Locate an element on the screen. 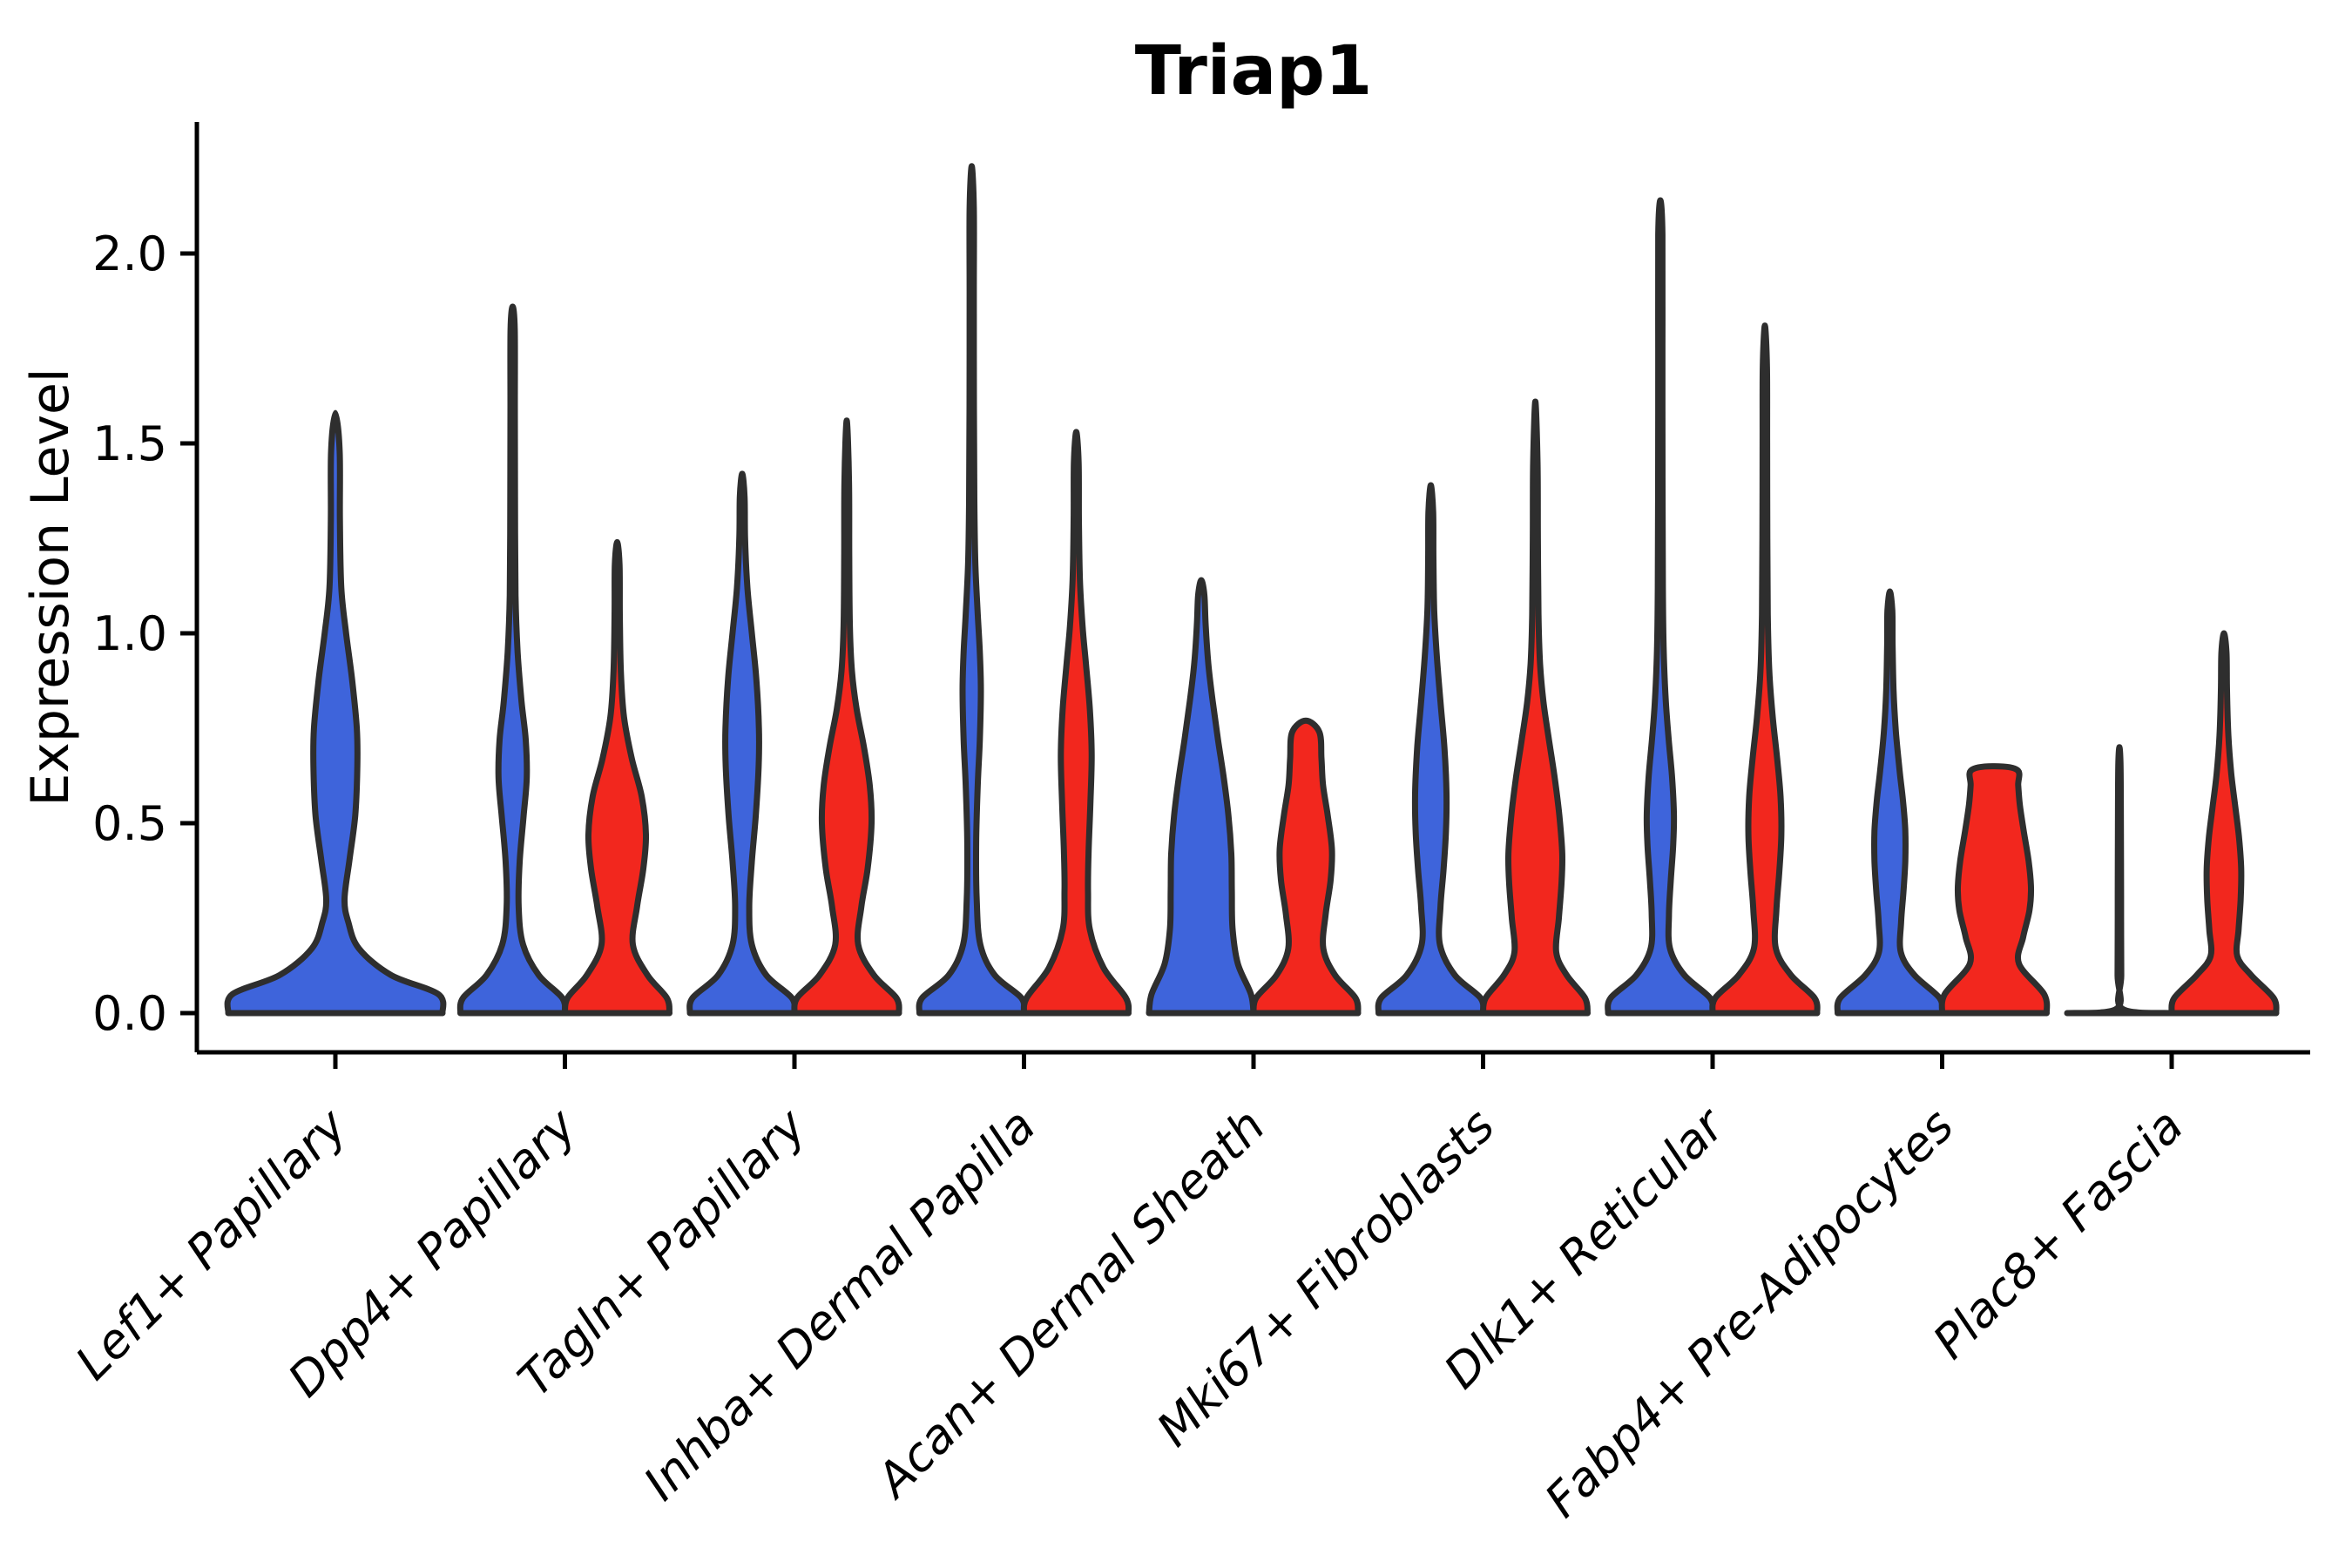 The image size is (2352, 1568). y-tick-label: 1.0 is located at coordinates (129, 633).